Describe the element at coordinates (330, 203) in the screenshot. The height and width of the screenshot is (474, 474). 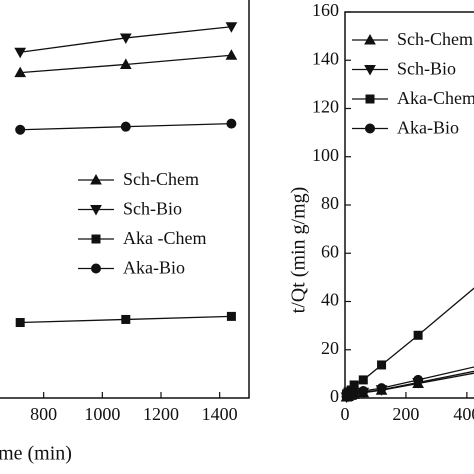
I see `y-tick-label: 80` at that location.